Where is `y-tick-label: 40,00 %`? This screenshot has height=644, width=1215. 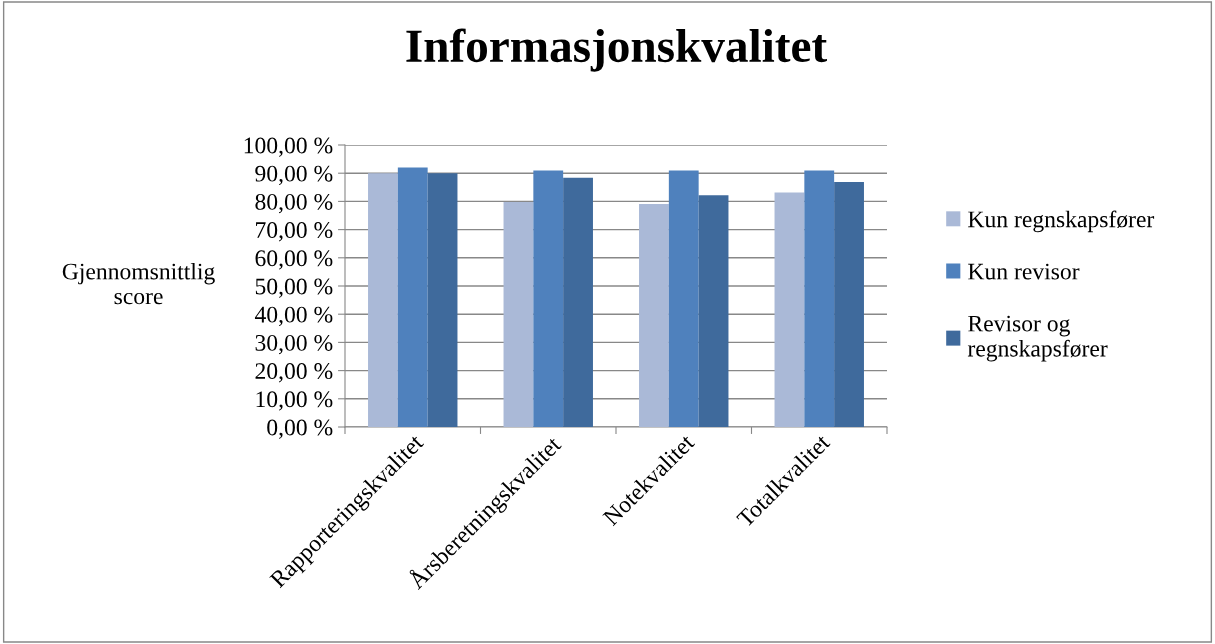 y-tick-label: 40,00 % is located at coordinates (293, 316).